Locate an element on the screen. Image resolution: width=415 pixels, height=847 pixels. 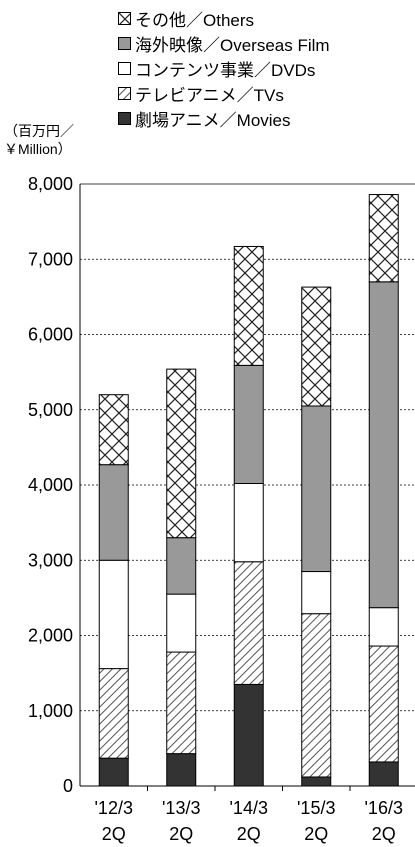
x-tick-label: '14/3 is located at coordinates (249, 808).